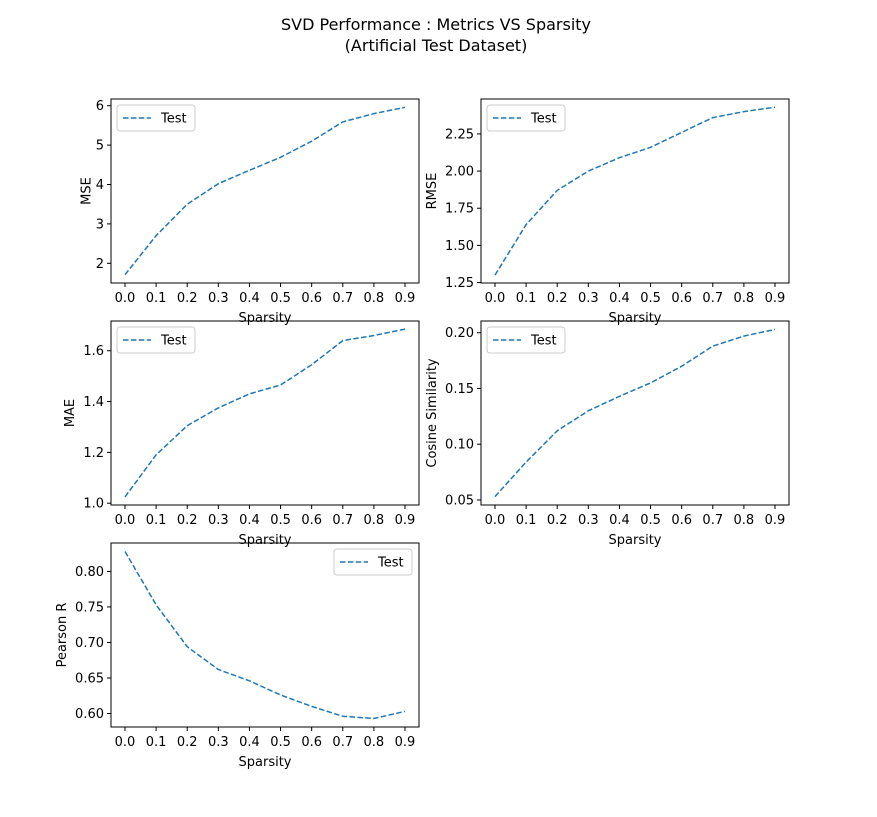 The image size is (877, 817). I want to click on y-tick-label: 0.65, so click(89, 678).